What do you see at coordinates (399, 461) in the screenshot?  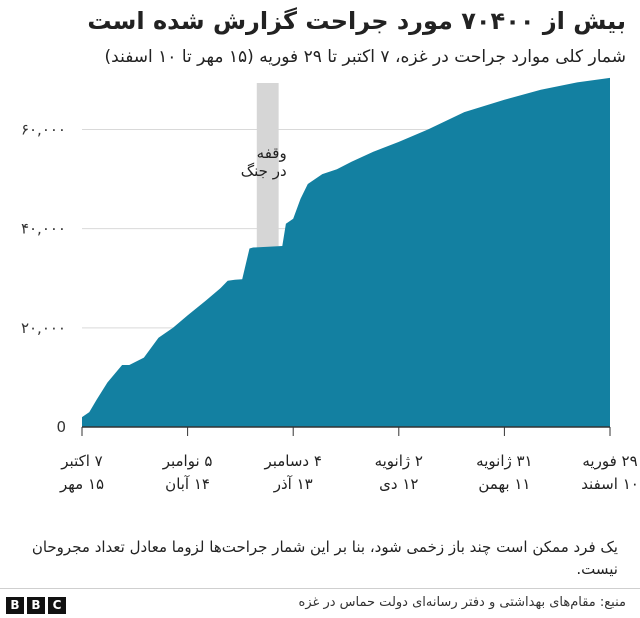 I see `x-tick-label-gregorian: ۲ ژانویه` at bounding box center [399, 461].